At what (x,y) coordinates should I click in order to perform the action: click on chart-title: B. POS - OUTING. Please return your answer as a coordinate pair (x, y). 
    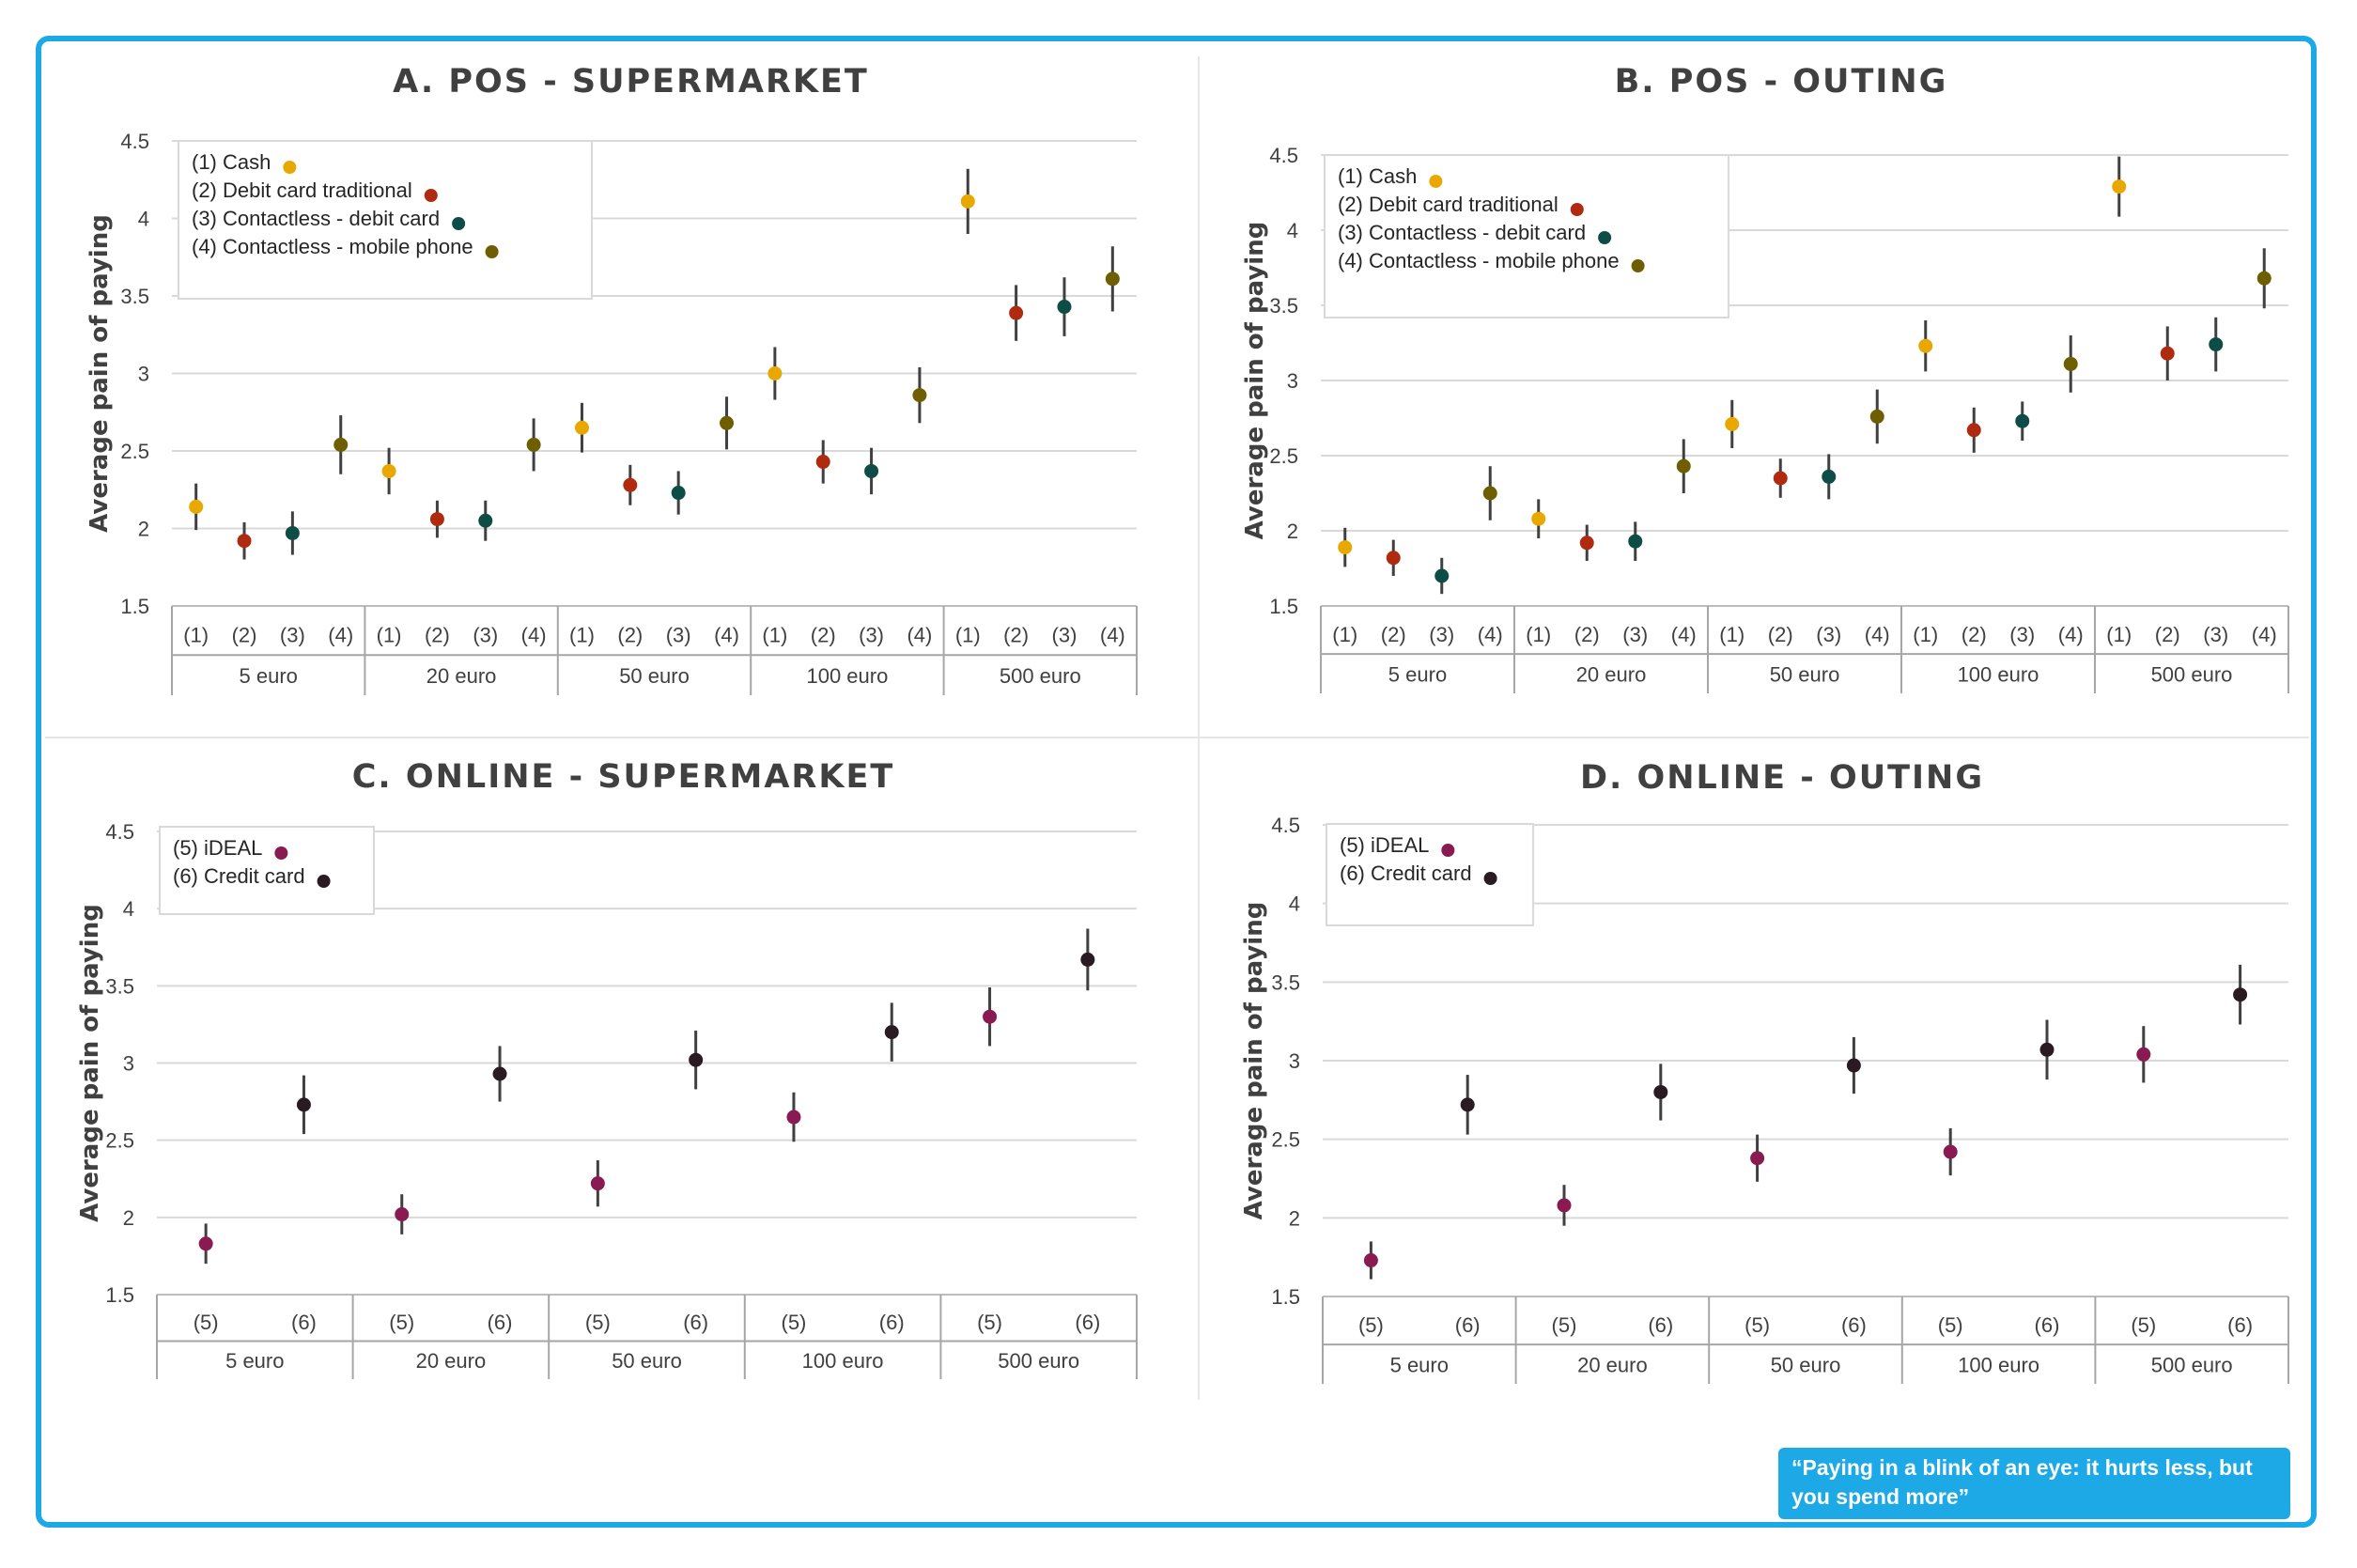
    Looking at the image, I should click on (1782, 82).